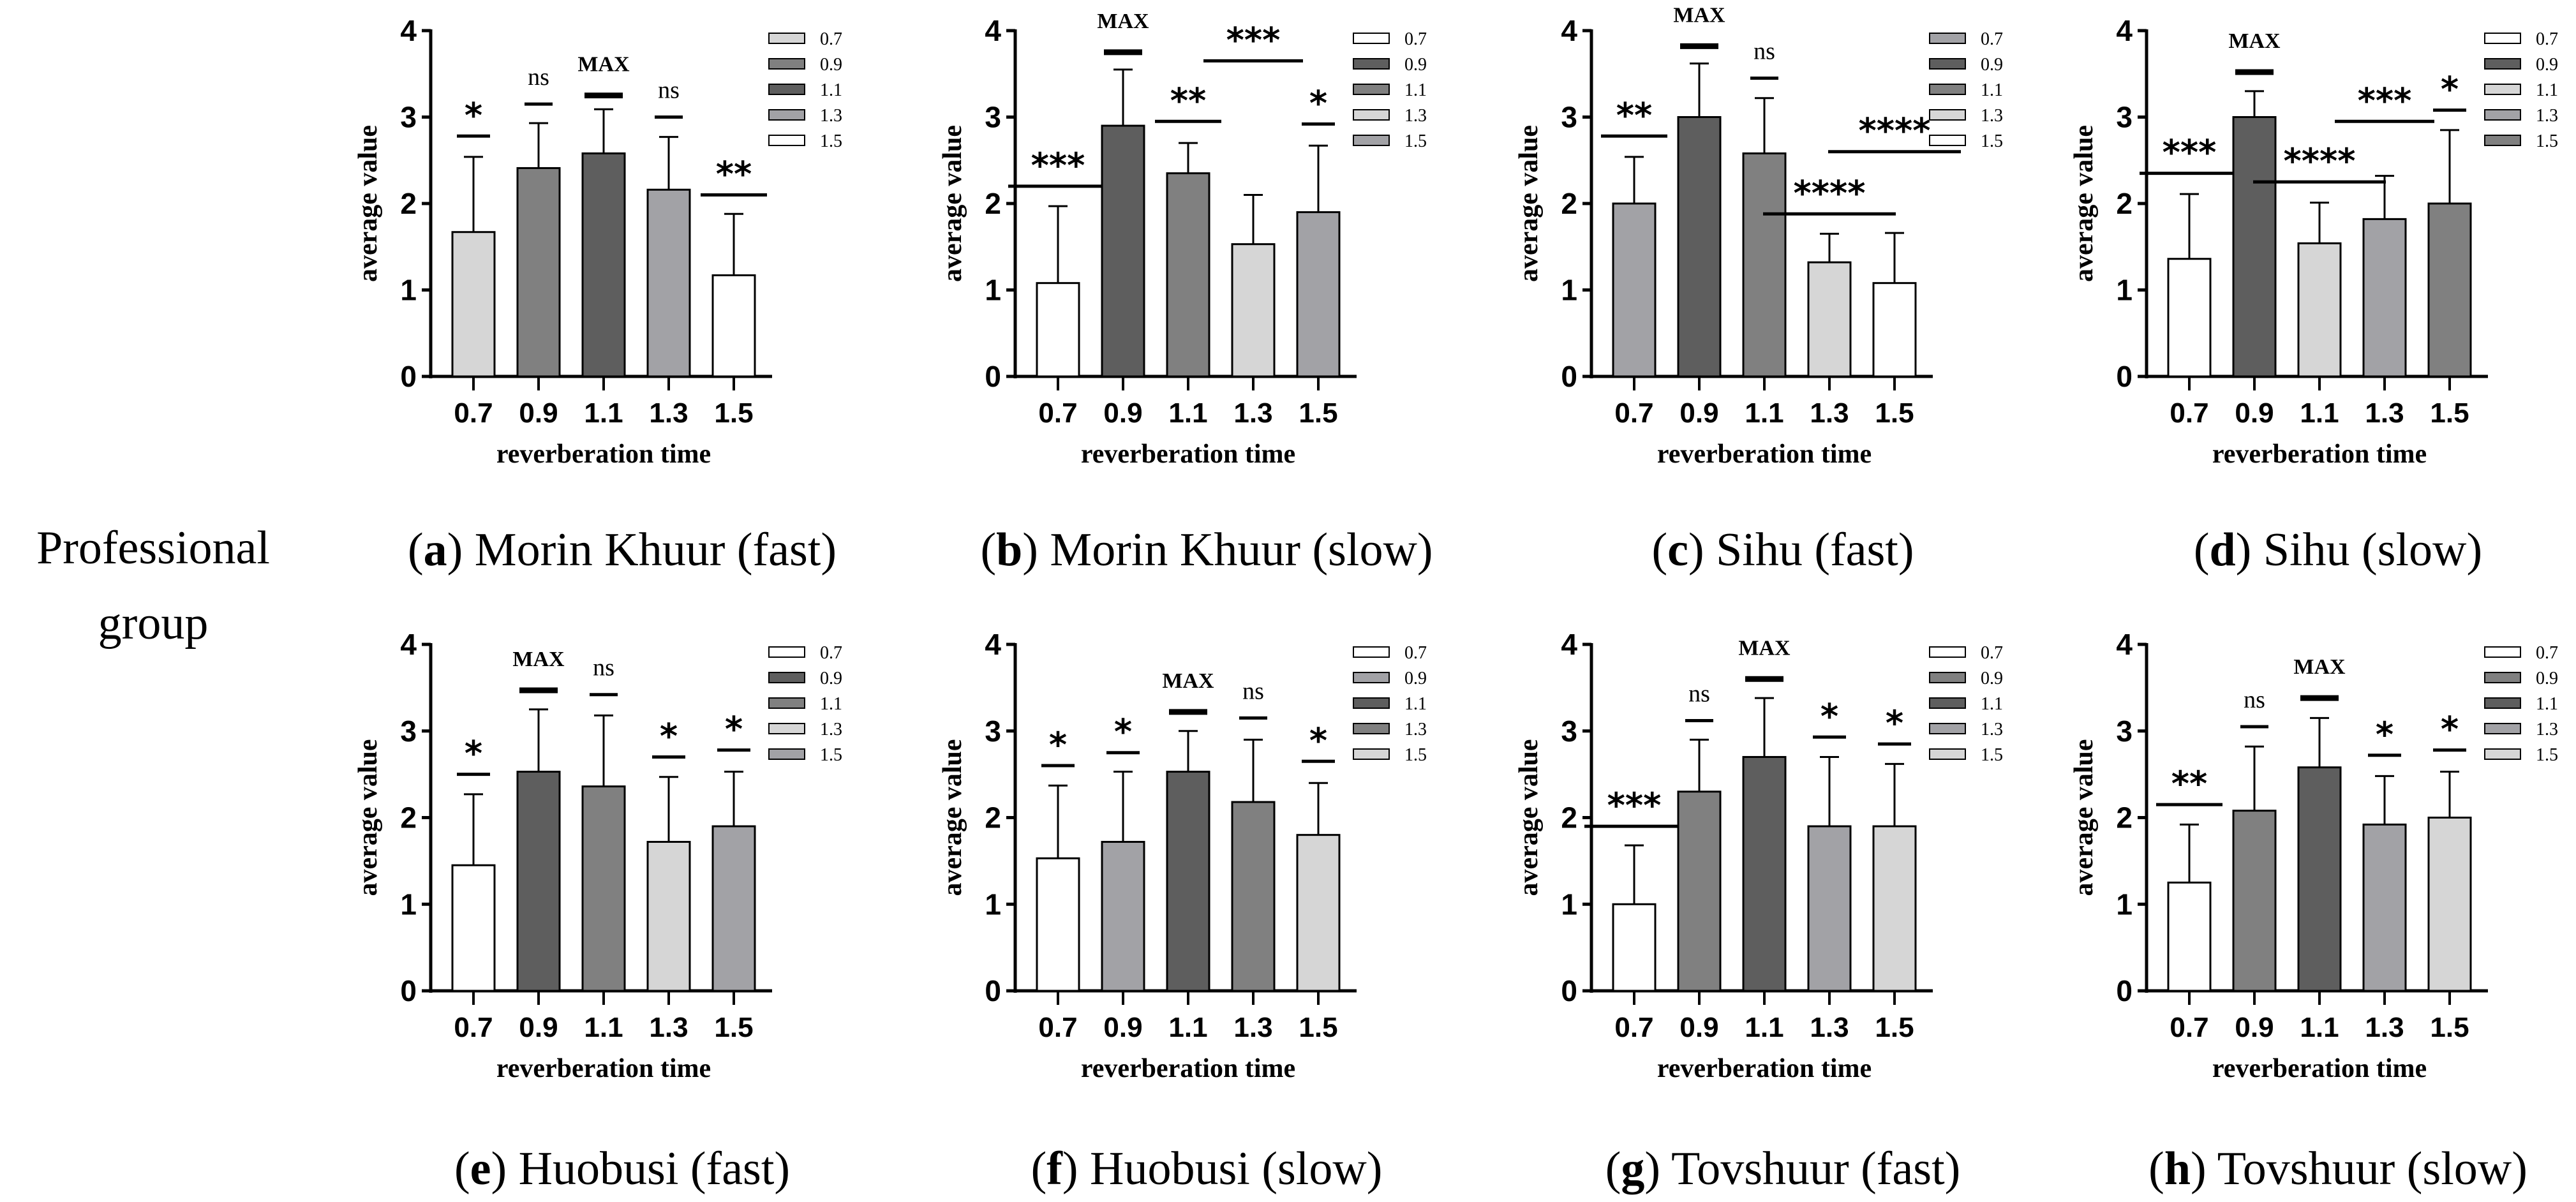 The height and width of the screenshot is (1202, 2576). What do you see at coordinates (2190, 153) in the screenshot?
I see `significance-label: ***` at bounding box center [2190, 153].